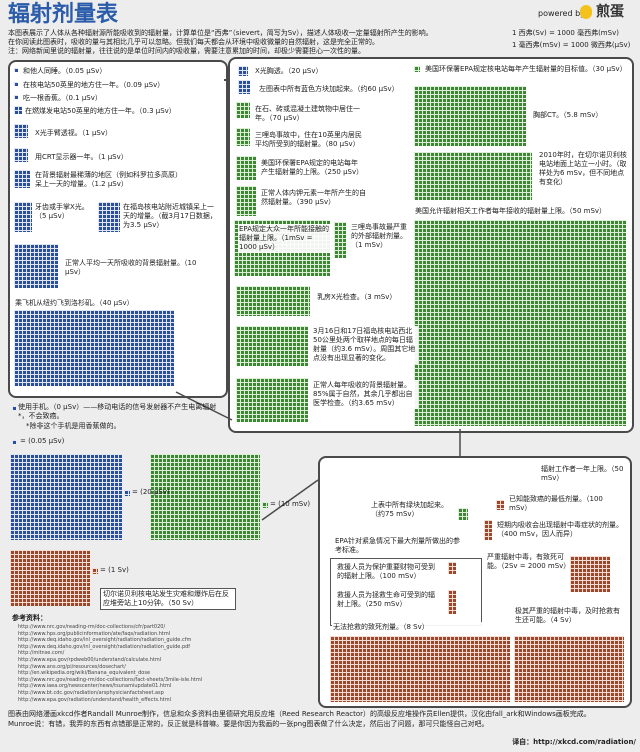 The width and height of the screenshot is (640, 752). What do you see at coordinates (290, 504) in the screenshot?
I see `legend-label: = (10 mSv)` at bounding box center [290, 504].